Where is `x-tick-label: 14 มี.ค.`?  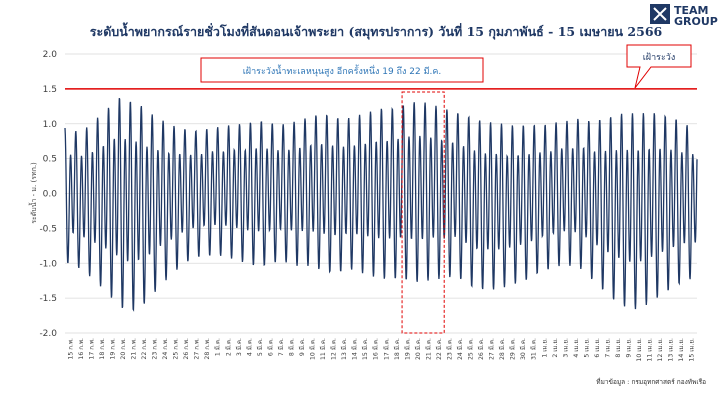 x-tick-label: 14 มี.ค. is located at coordinates (355, 349).